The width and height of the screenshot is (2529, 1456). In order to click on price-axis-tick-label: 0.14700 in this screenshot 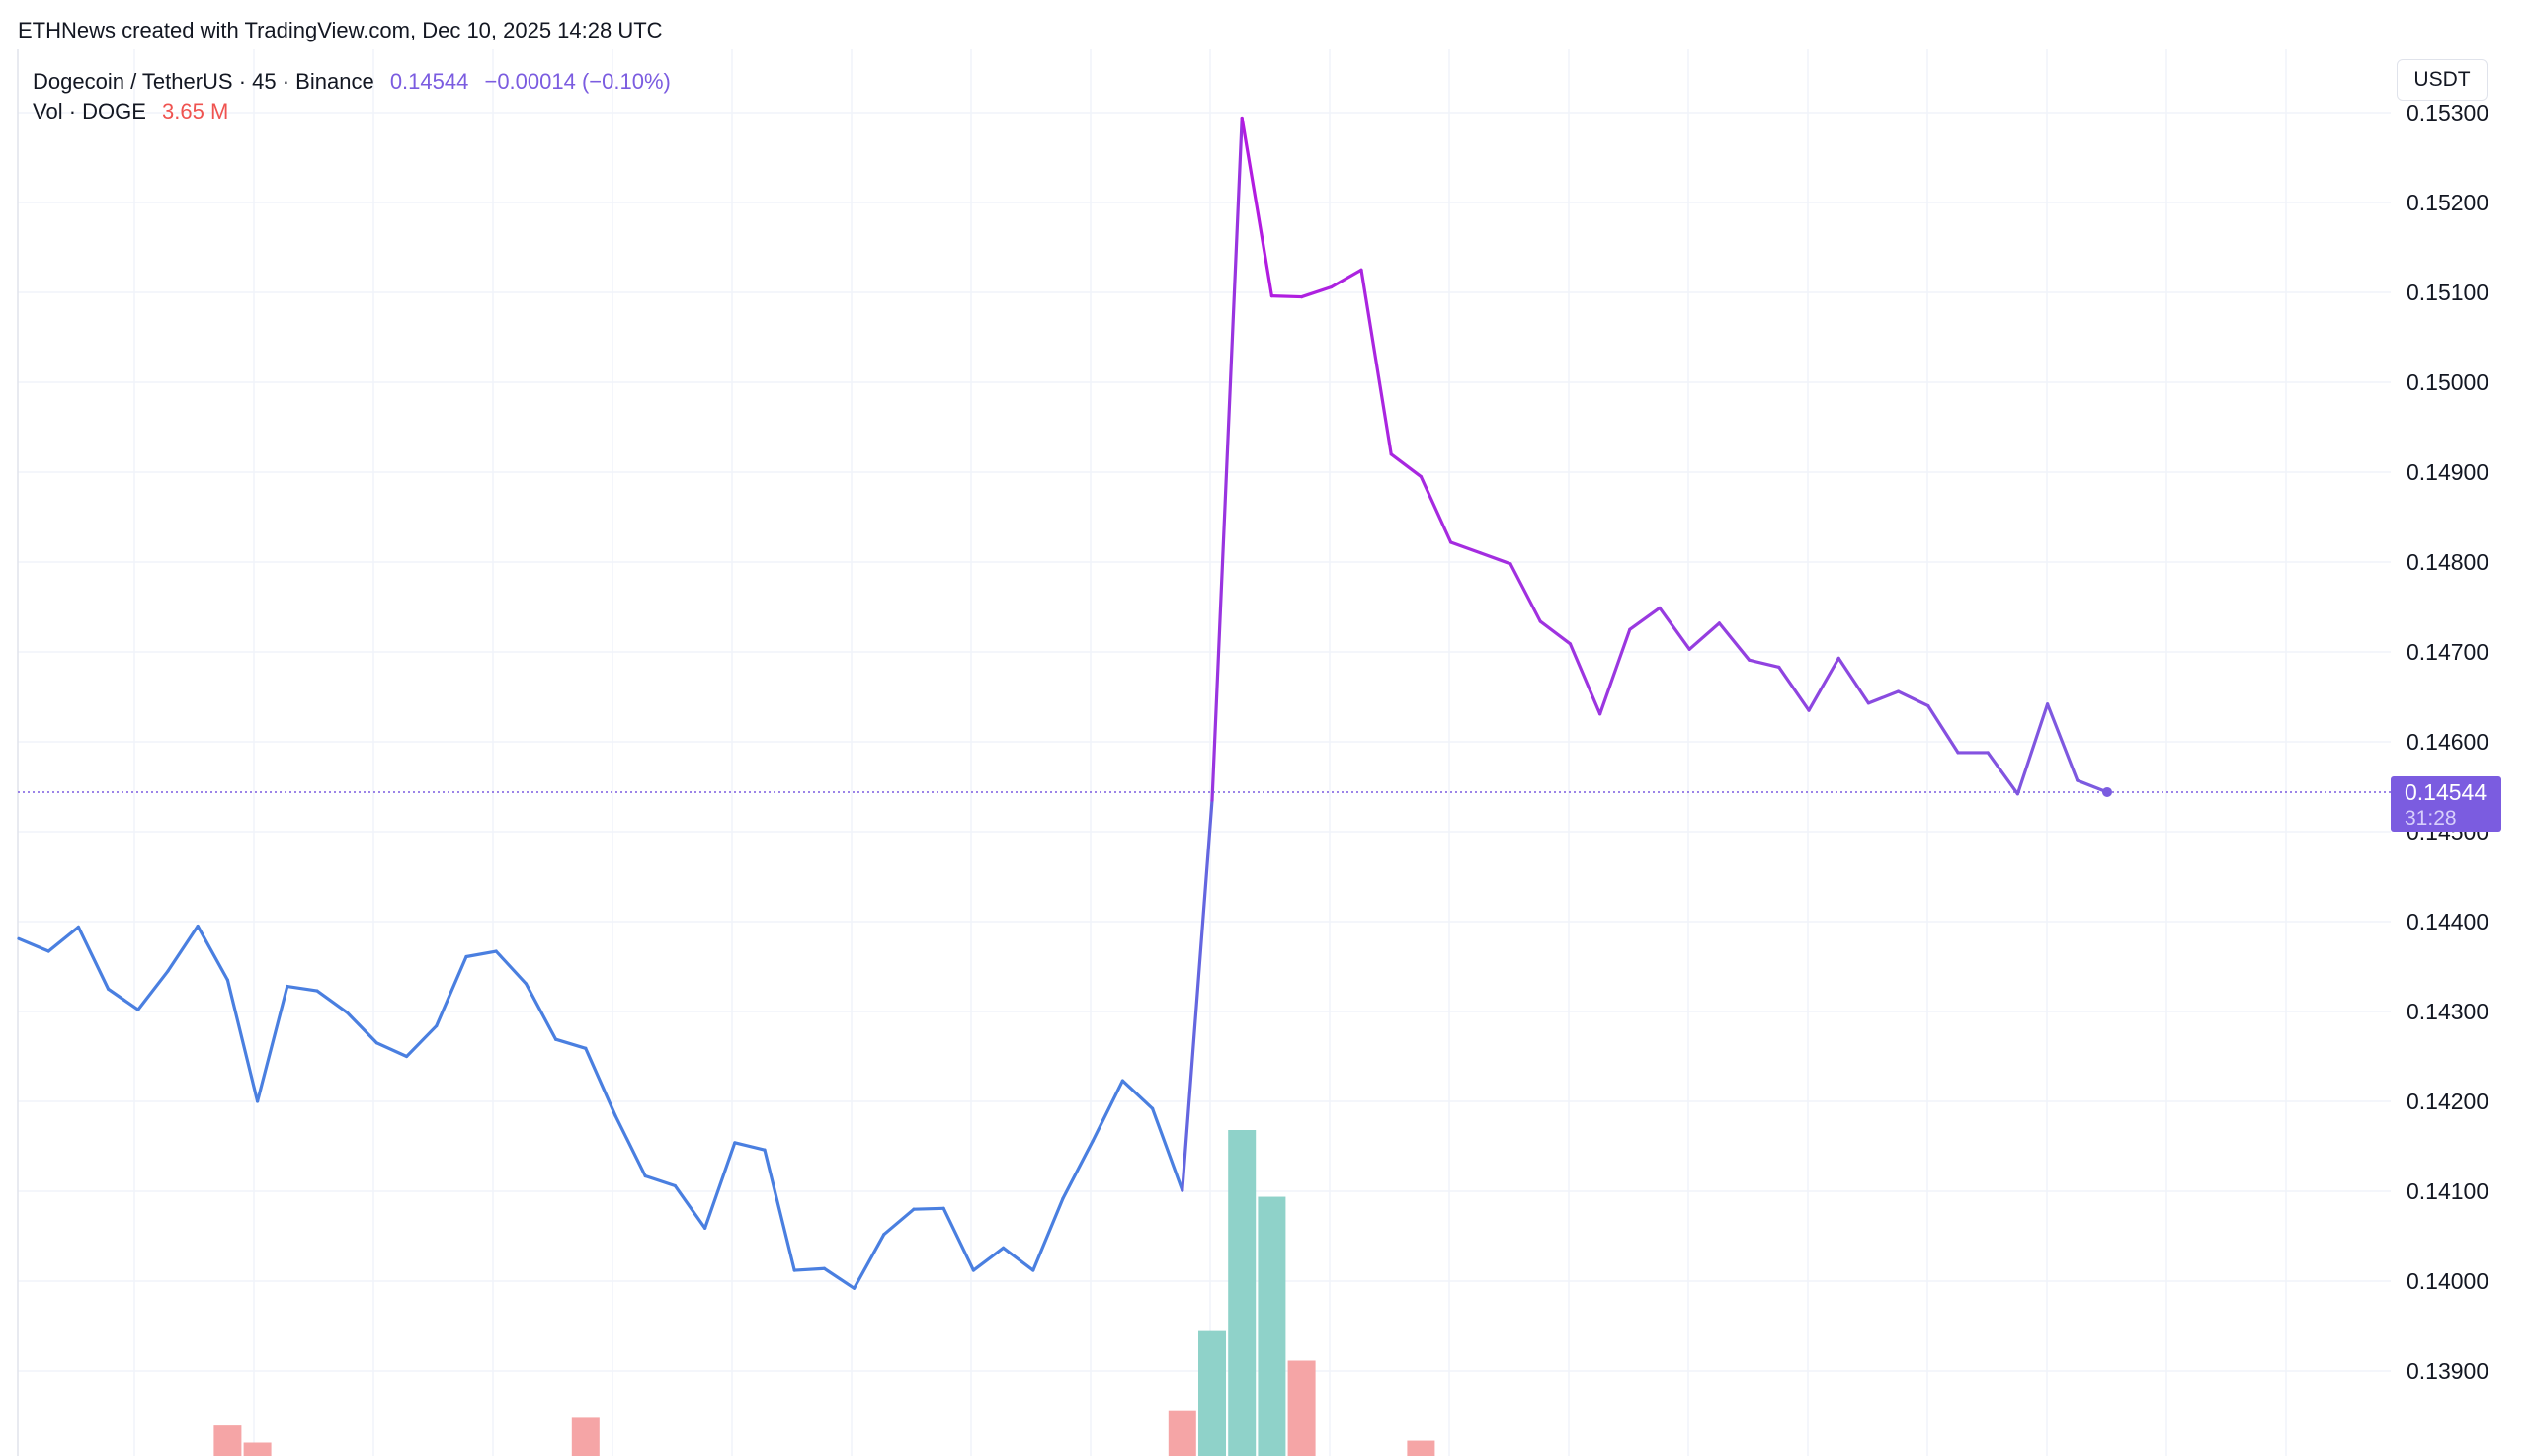, I will do `click(2447, 652)`.